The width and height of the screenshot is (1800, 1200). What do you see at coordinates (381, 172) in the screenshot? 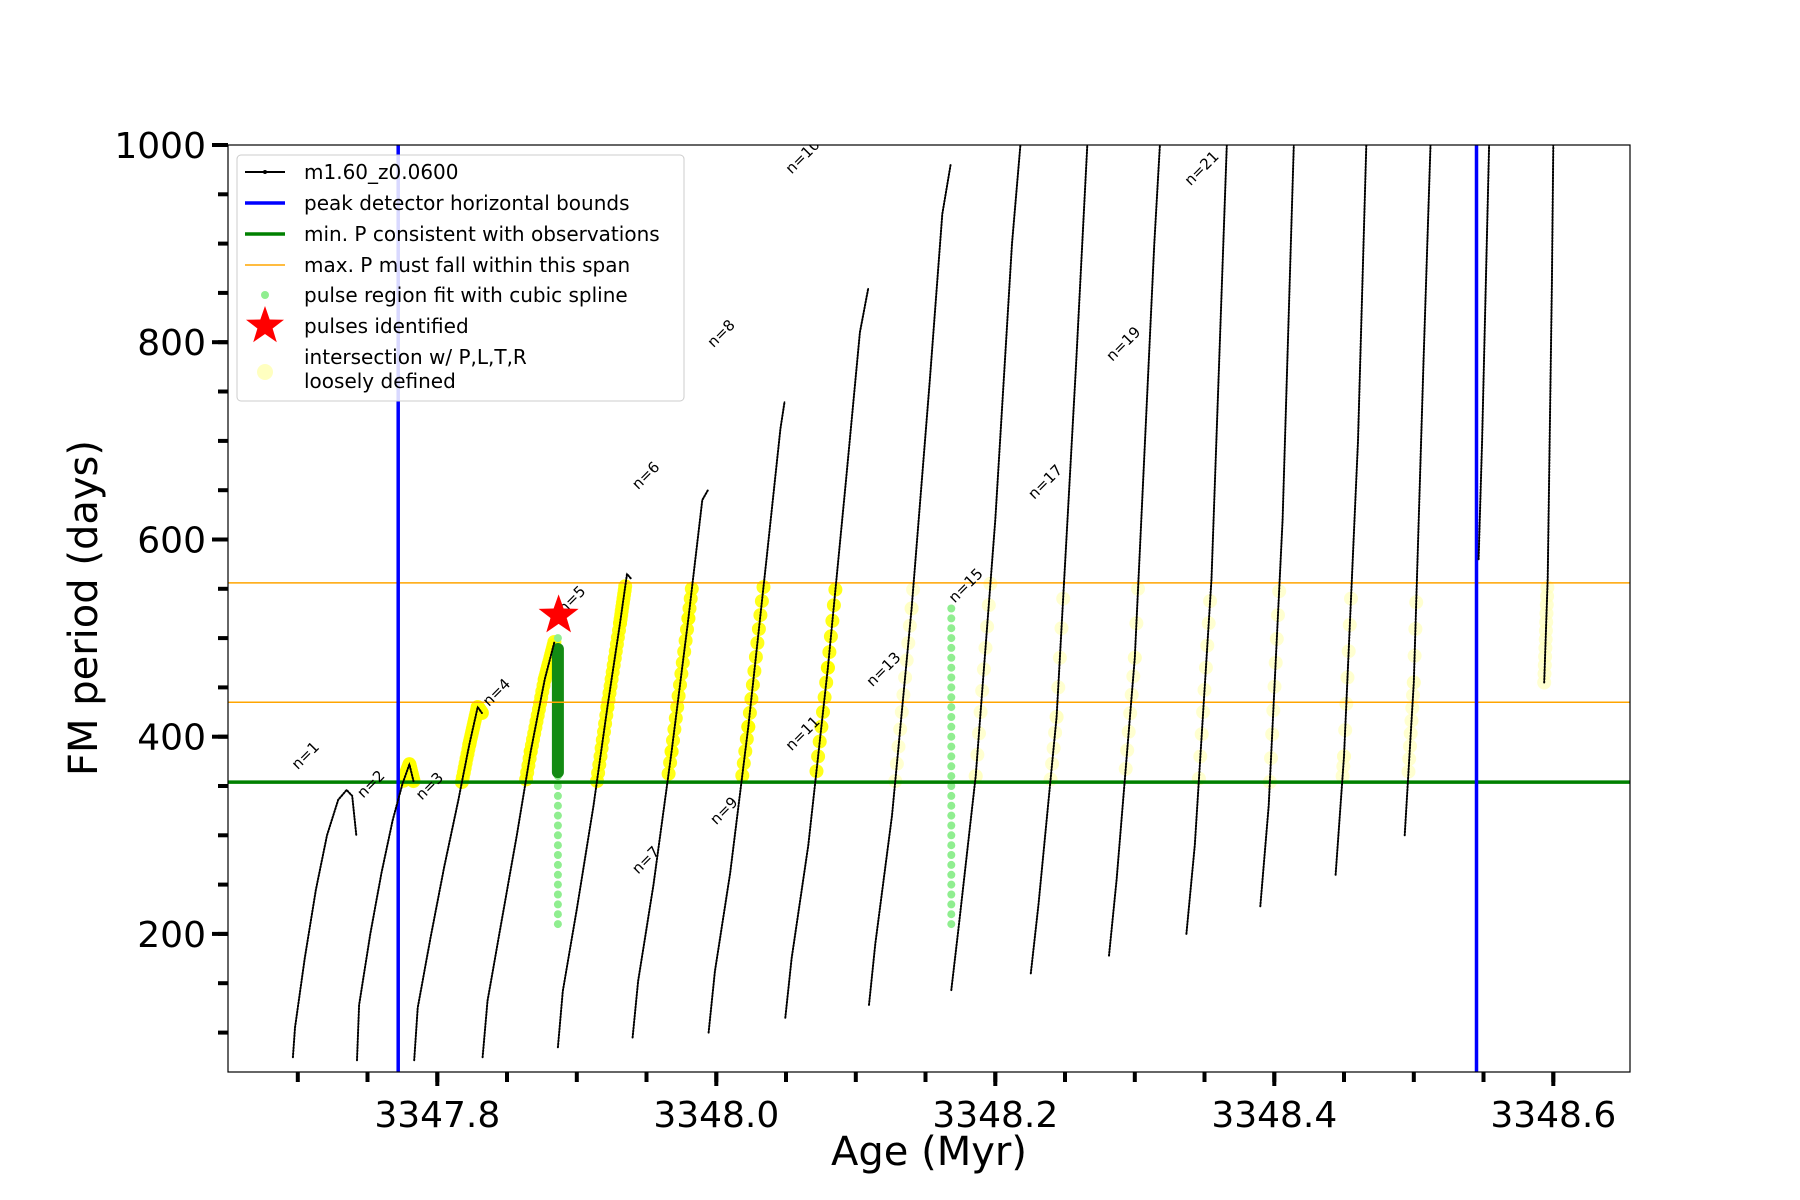
I see `legend-track-label: m1.60_z0.0600` at bounding box center [381, 172].